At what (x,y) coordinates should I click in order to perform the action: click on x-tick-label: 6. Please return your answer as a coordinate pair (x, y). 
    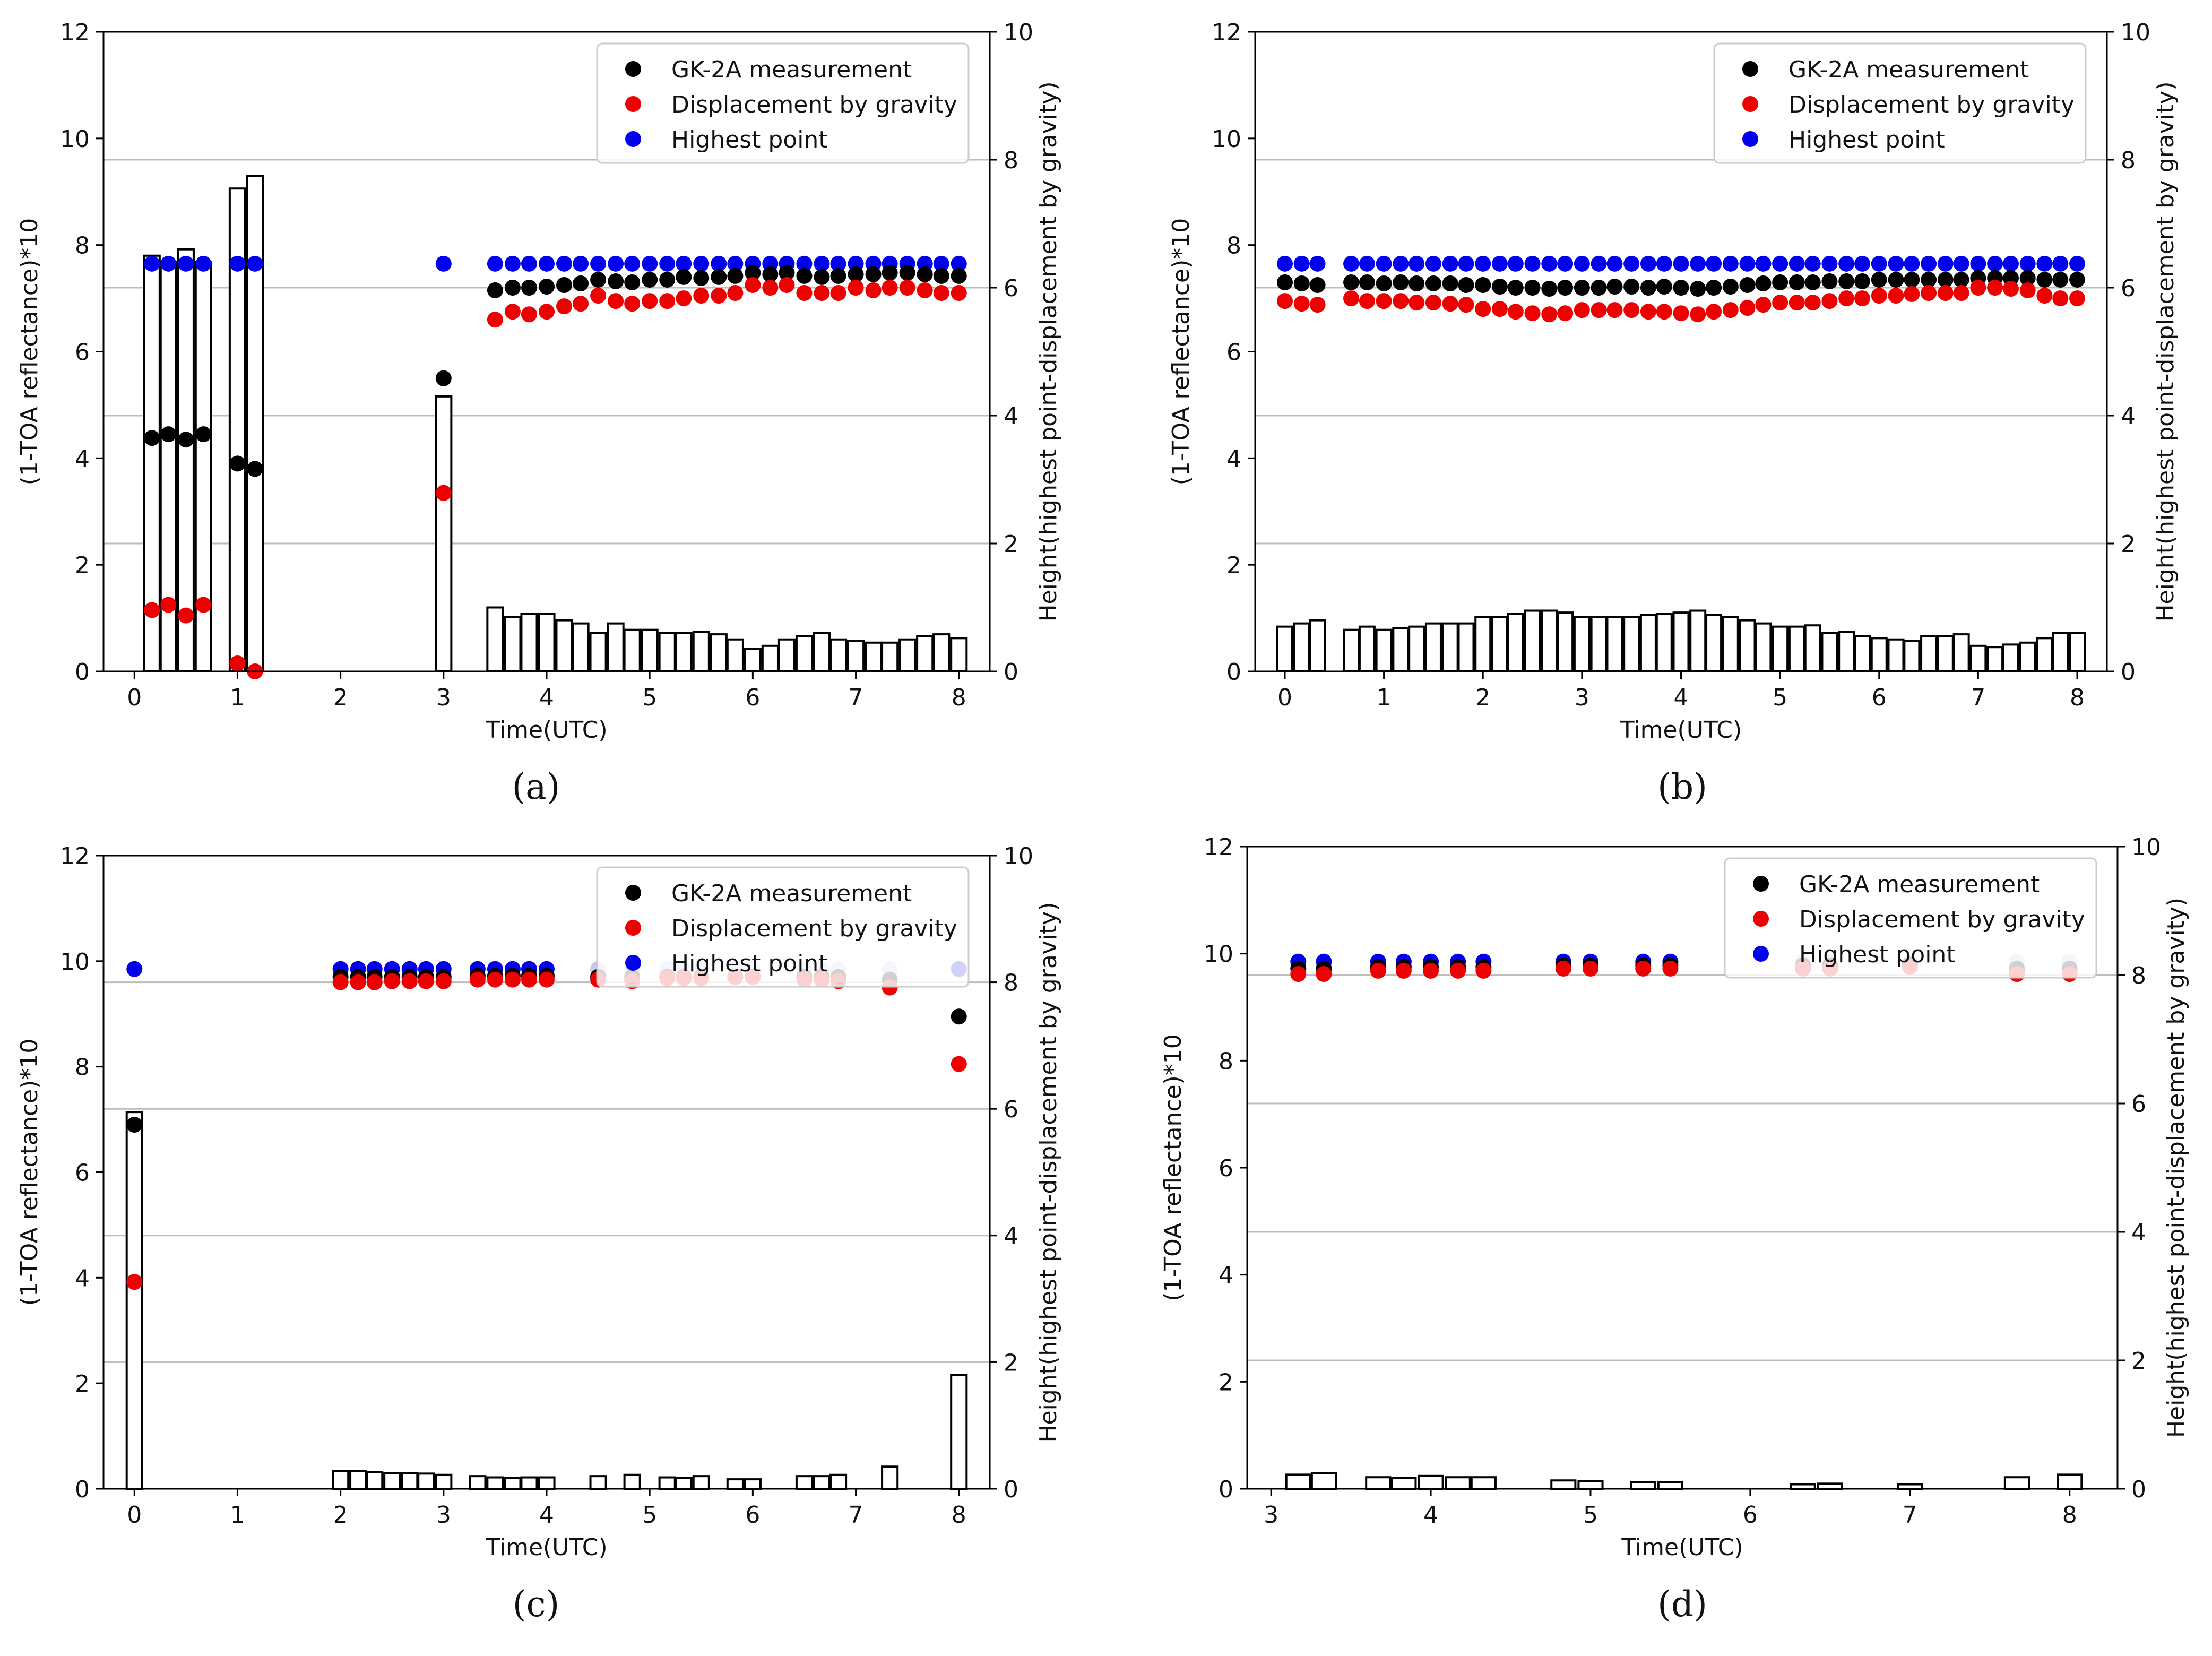
    Looking at the image, I should click on (752, 697).